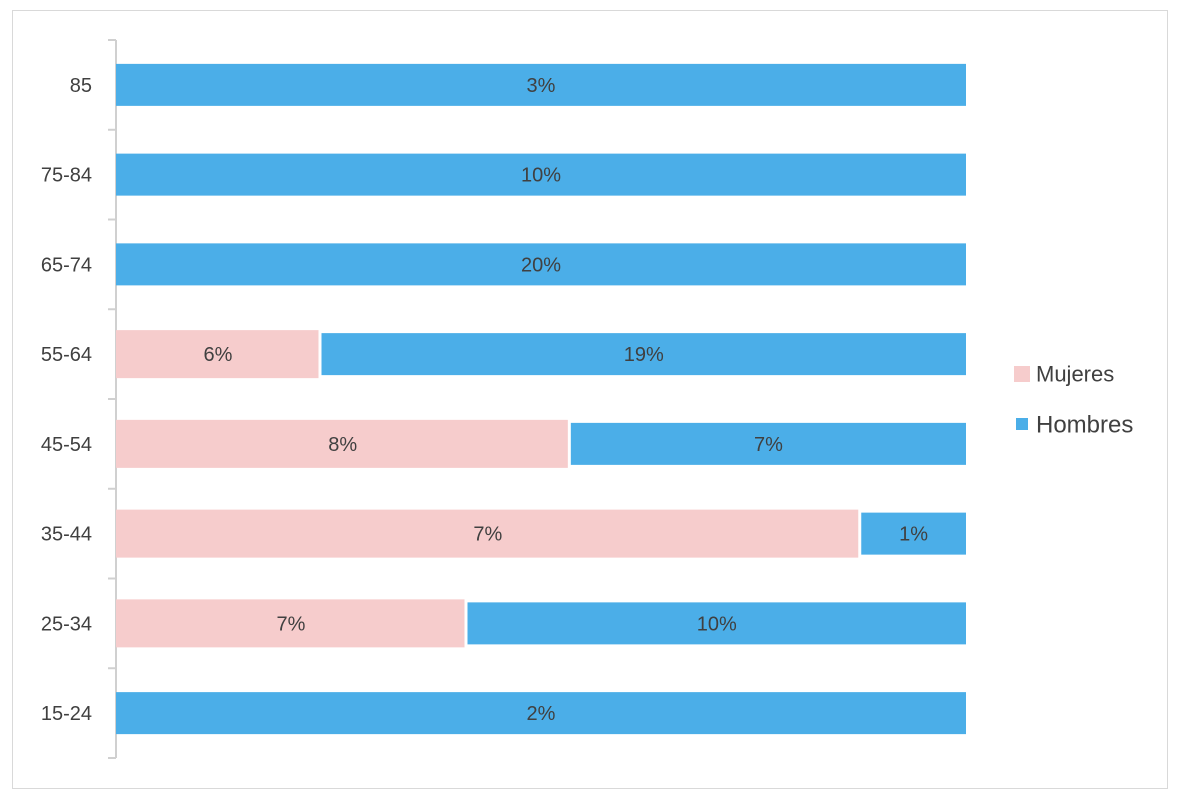 The height and width of the screenshot is (801, 1181). I want to click on data-label-hombres: 20%, so click(541, 265).